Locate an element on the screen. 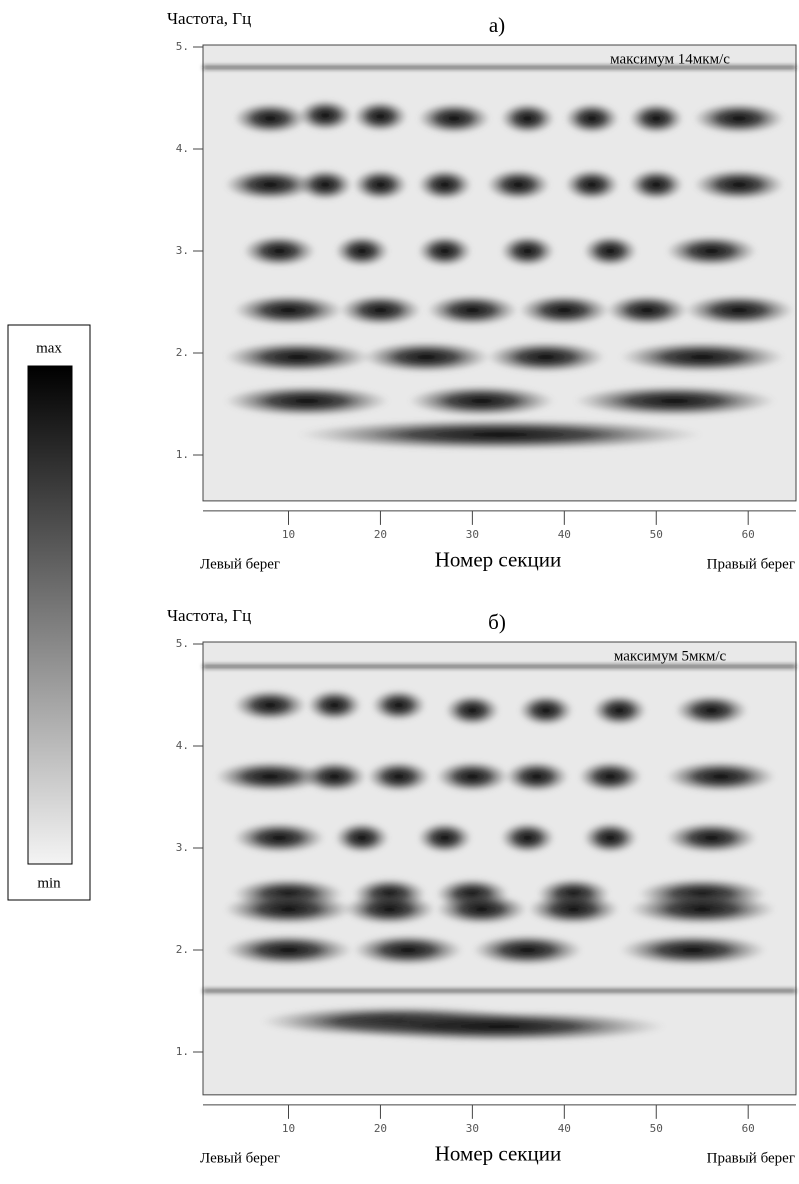 Image resolution: width=799 pixels, height=1184 pixels. panel-title: б) is located at coordinates (497, 622).